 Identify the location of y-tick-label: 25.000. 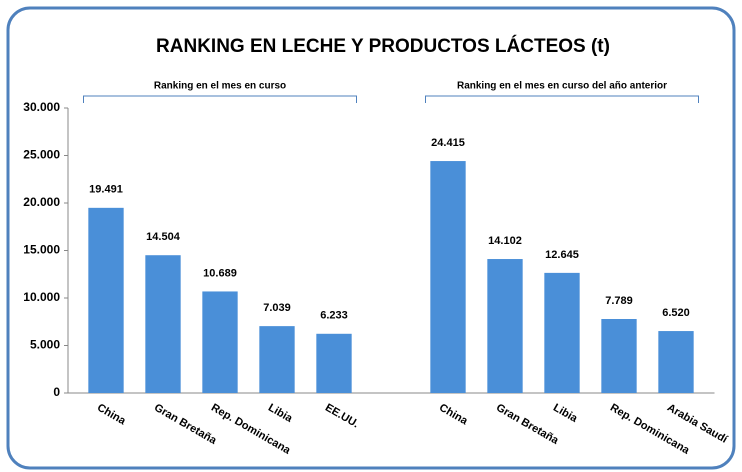
(41, 155).